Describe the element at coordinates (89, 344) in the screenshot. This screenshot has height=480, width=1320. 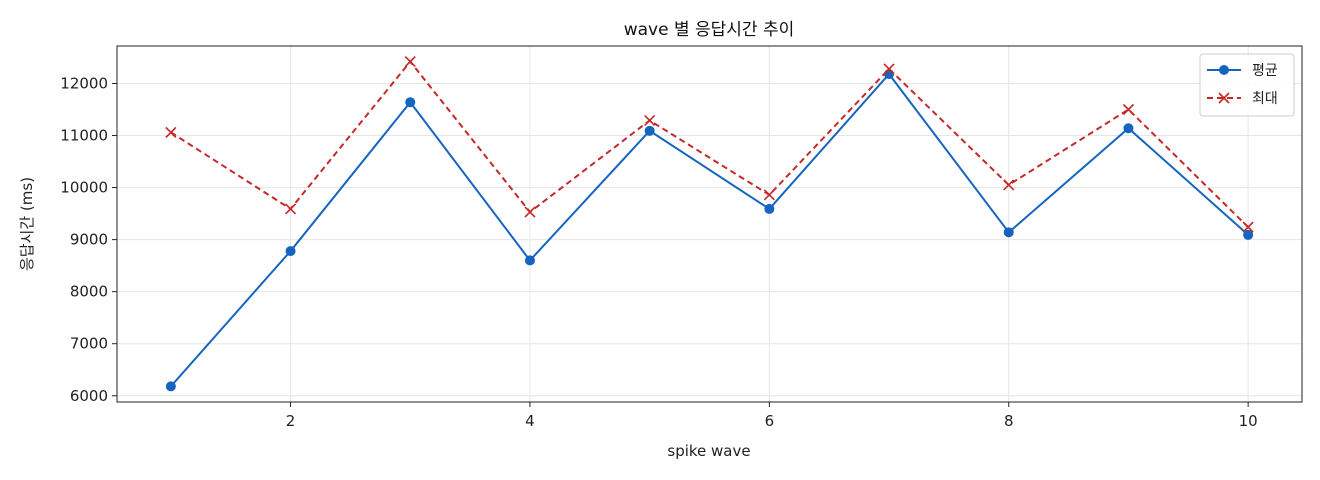
I see `y-tick-label: 7000` at that location.